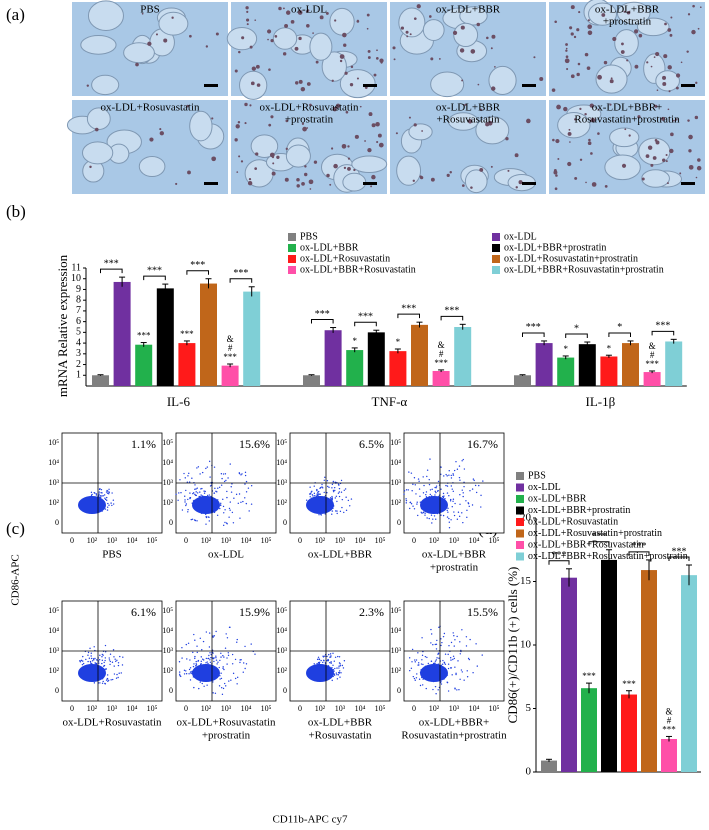  What do you see at coordinates (78, 310) in the screenshot?
I see `y-tick-label: 7` at bounding box center [78, 310].